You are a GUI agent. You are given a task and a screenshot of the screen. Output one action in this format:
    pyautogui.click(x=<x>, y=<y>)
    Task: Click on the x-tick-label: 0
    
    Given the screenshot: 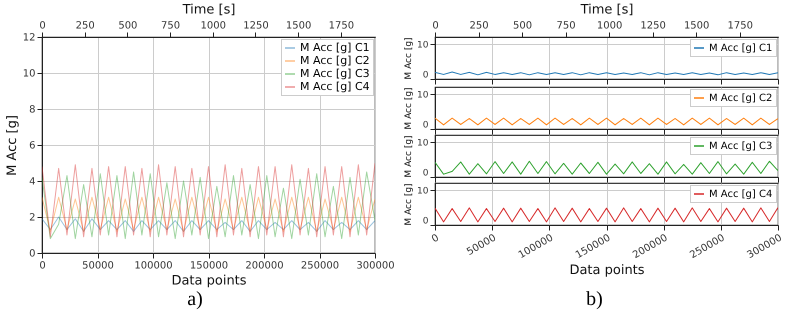 What is the action you would take?
    pyautogui.click(x=42, y=266)
    